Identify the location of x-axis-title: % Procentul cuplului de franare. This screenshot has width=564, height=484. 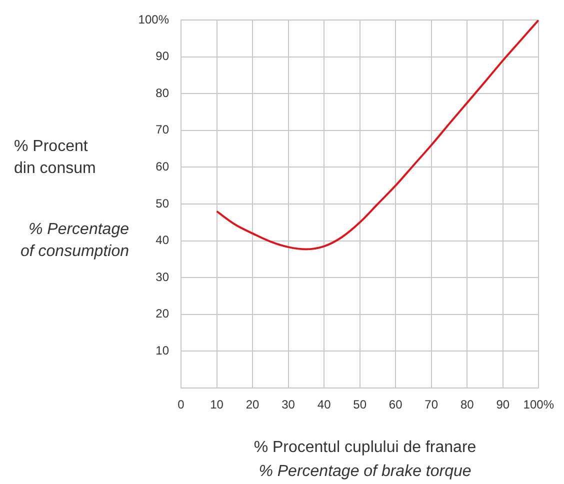
(365, 448).